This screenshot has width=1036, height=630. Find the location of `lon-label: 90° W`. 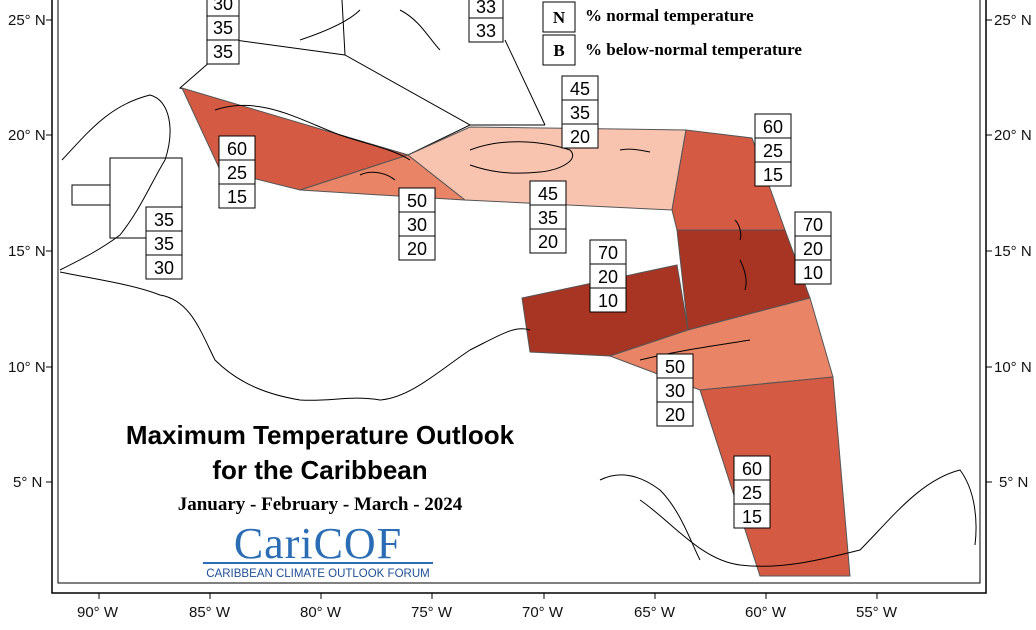

lon-label: 90° W is located at coordinates (98, 612).